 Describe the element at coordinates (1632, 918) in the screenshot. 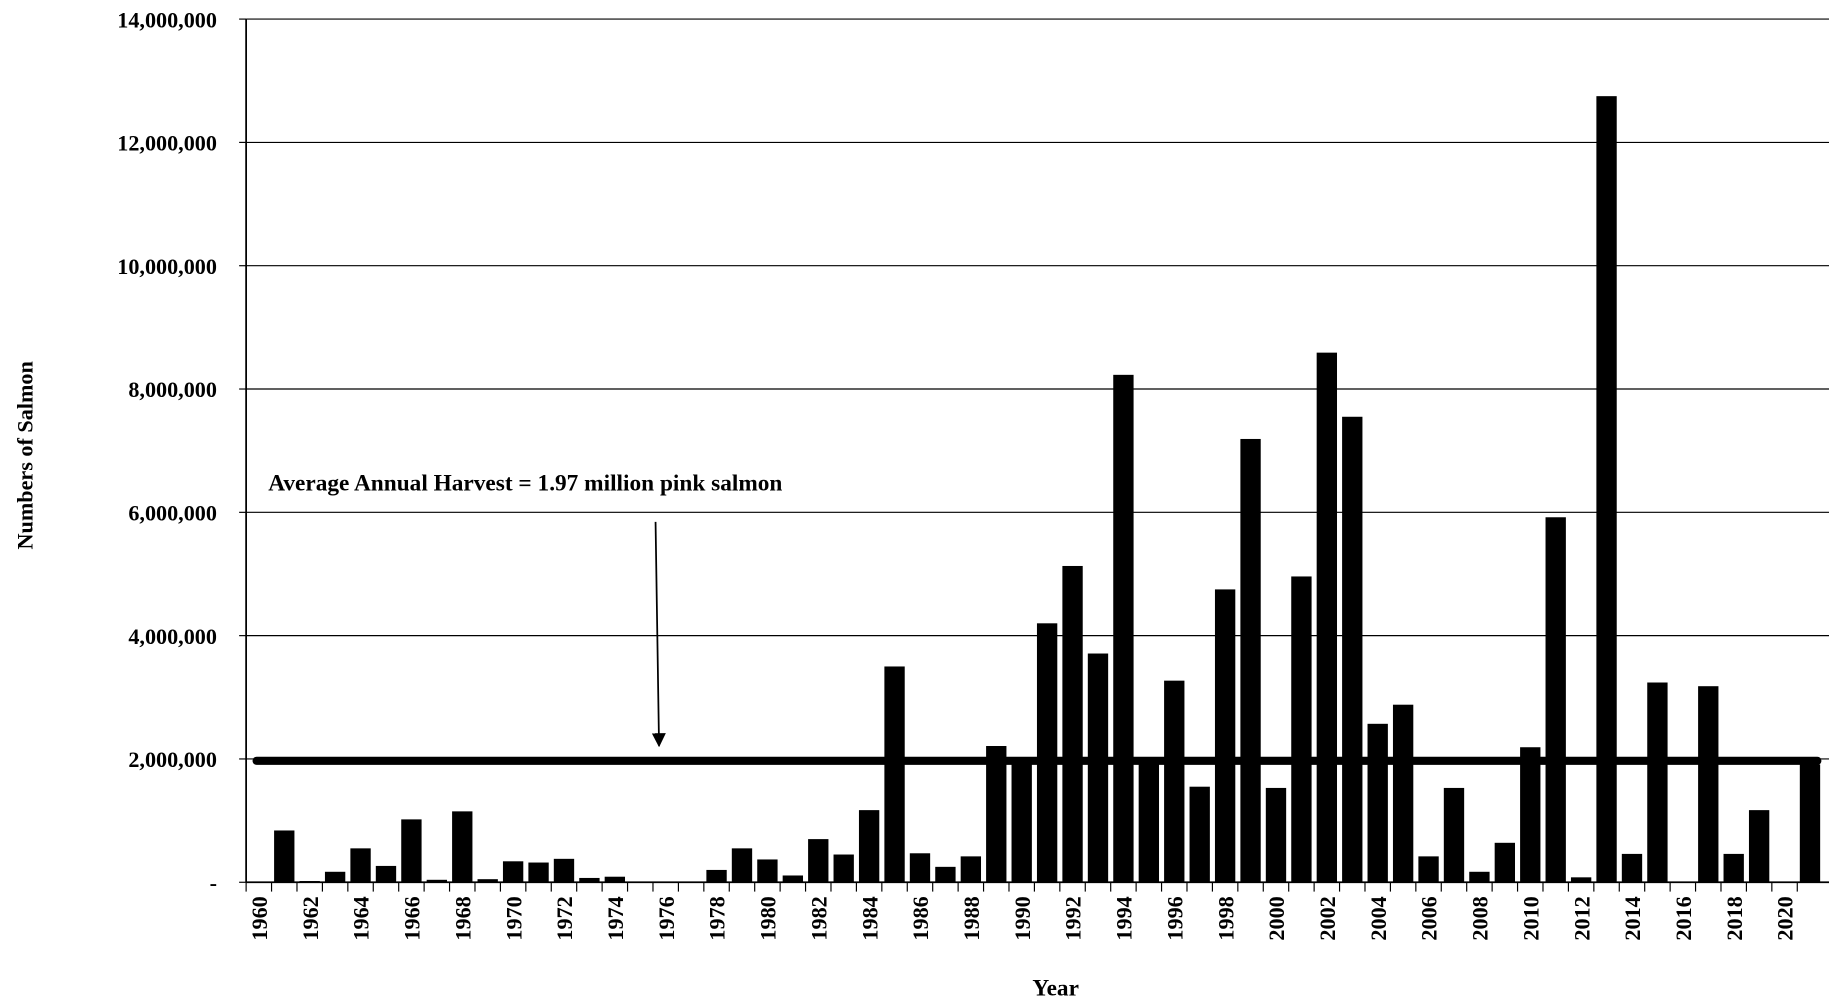

I see `x-tick-label: 2014` at that location.